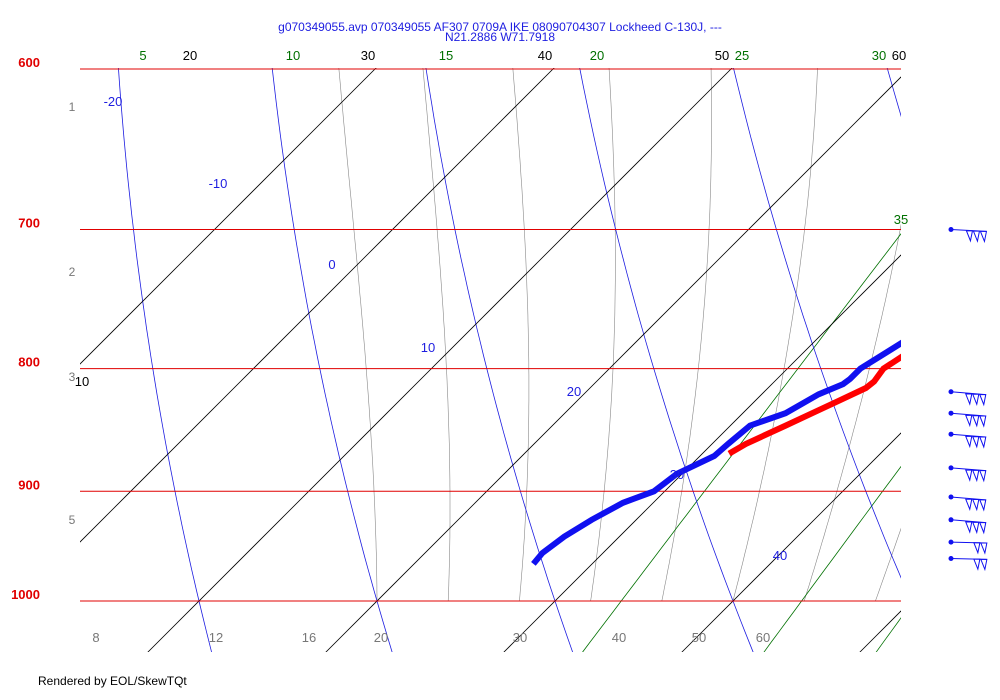 The width and height of the screenshot is (1000, 700). I want to click on dry-adiabat-label: 0, so click(331, 264).